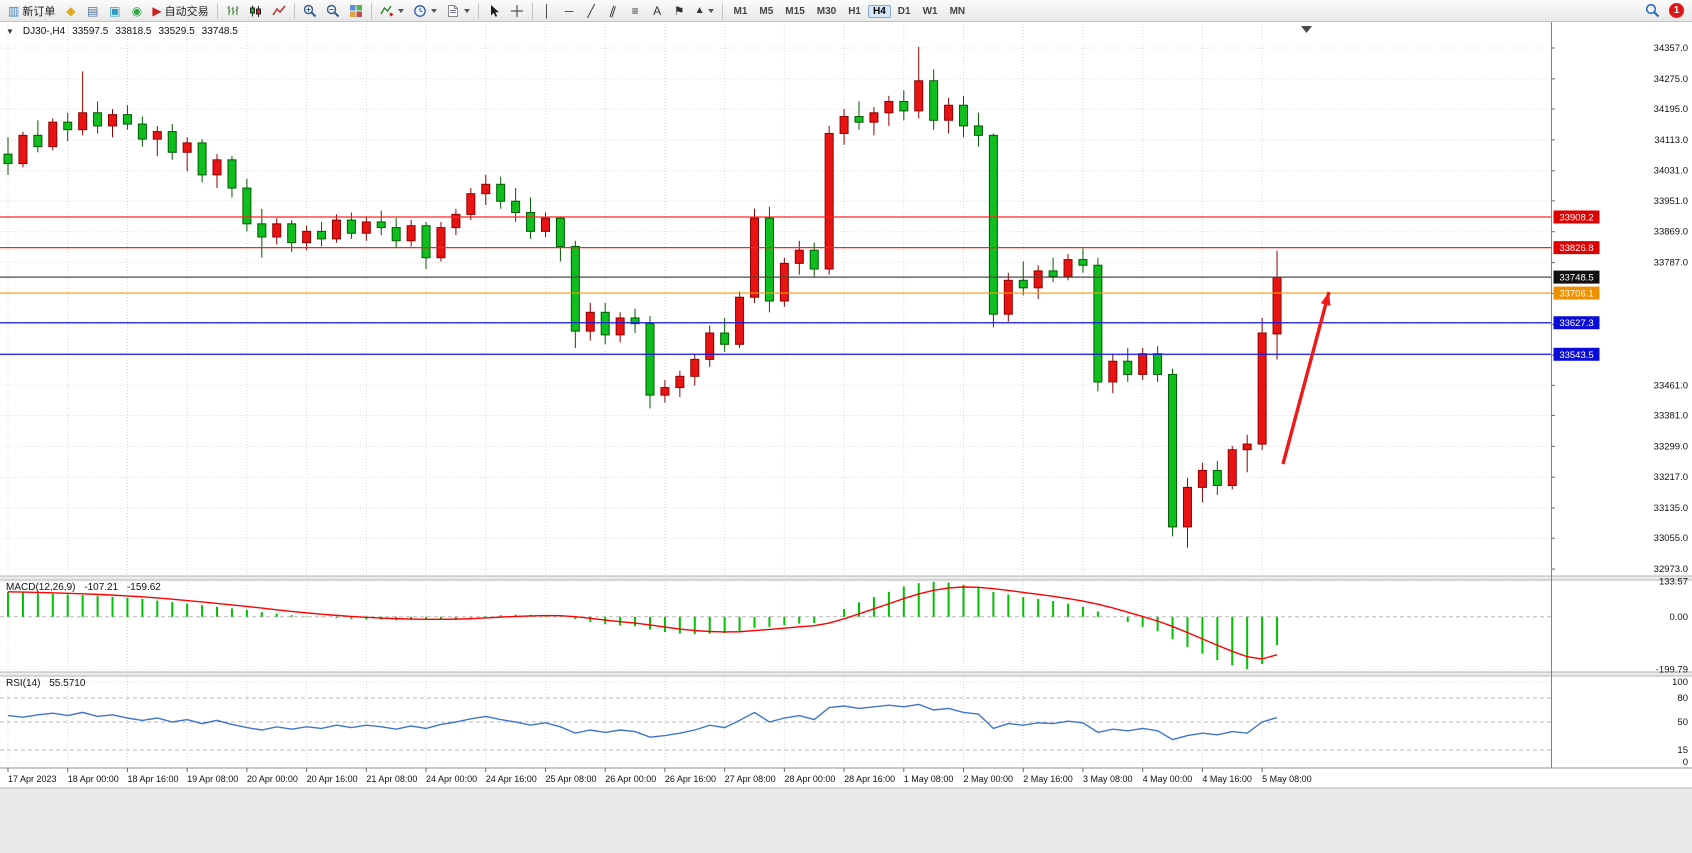  I want to click on candlestick-chart-button, so click(256, 10).